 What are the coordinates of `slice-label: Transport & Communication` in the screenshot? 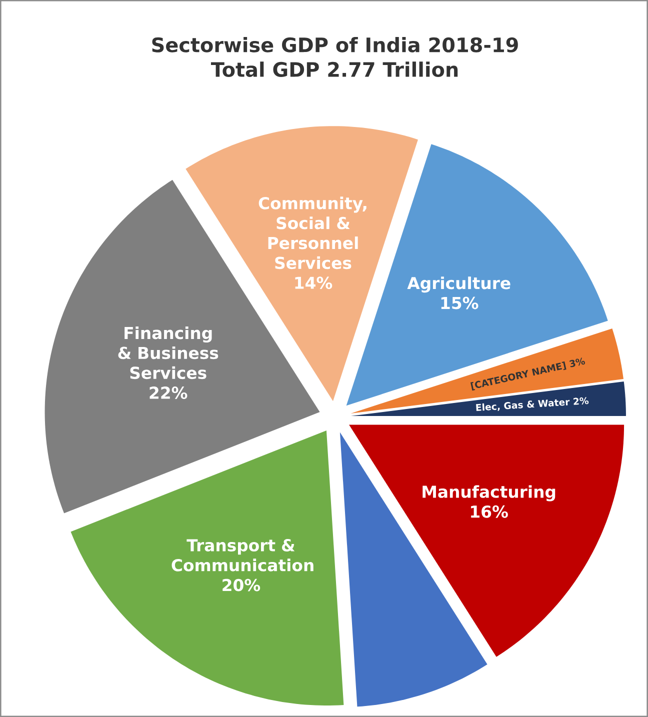 It's located at (243, 555).